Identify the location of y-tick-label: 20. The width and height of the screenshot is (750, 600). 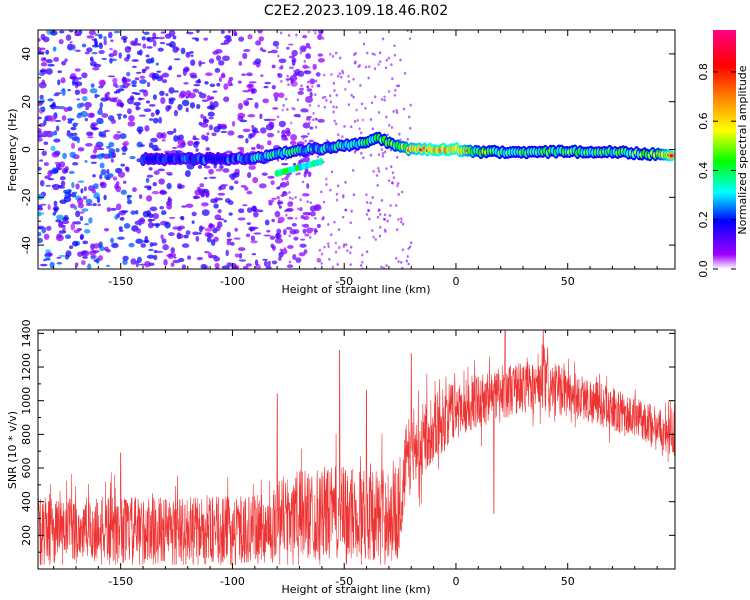
(26, 102).